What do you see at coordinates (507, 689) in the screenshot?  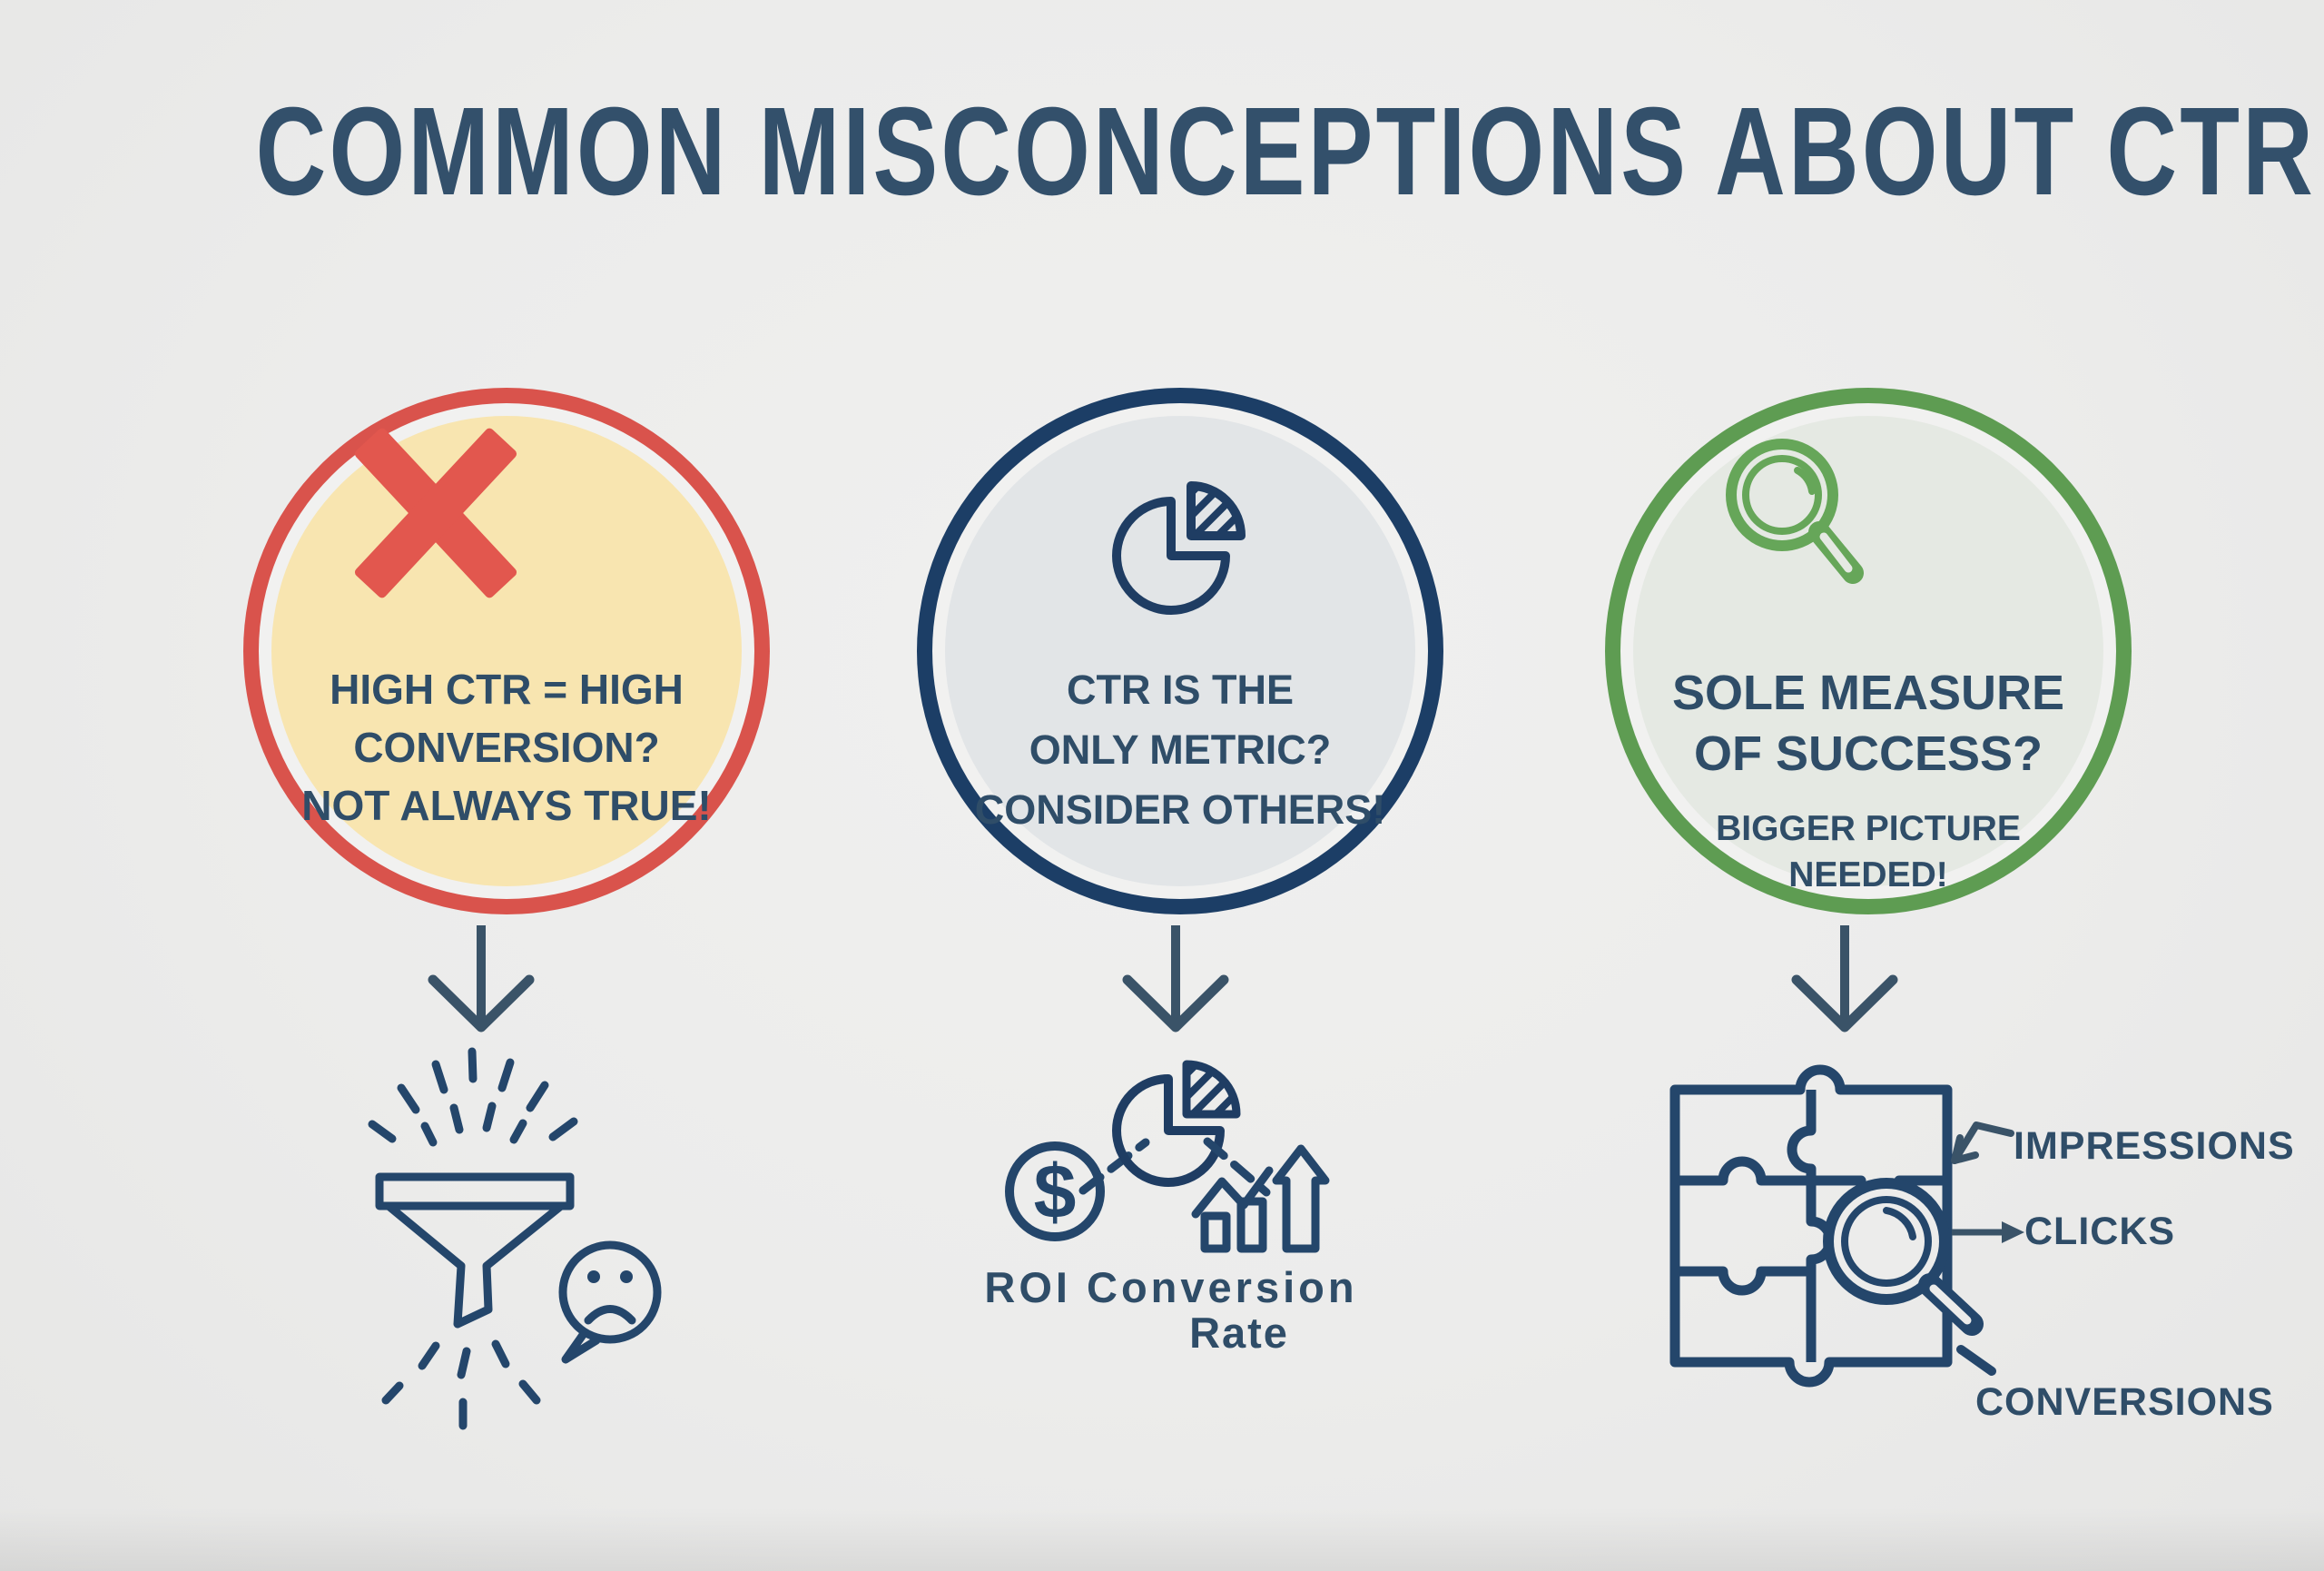 I see `misconception-line: HIGH CTR = HIGH` at bounding box center [507, 689].